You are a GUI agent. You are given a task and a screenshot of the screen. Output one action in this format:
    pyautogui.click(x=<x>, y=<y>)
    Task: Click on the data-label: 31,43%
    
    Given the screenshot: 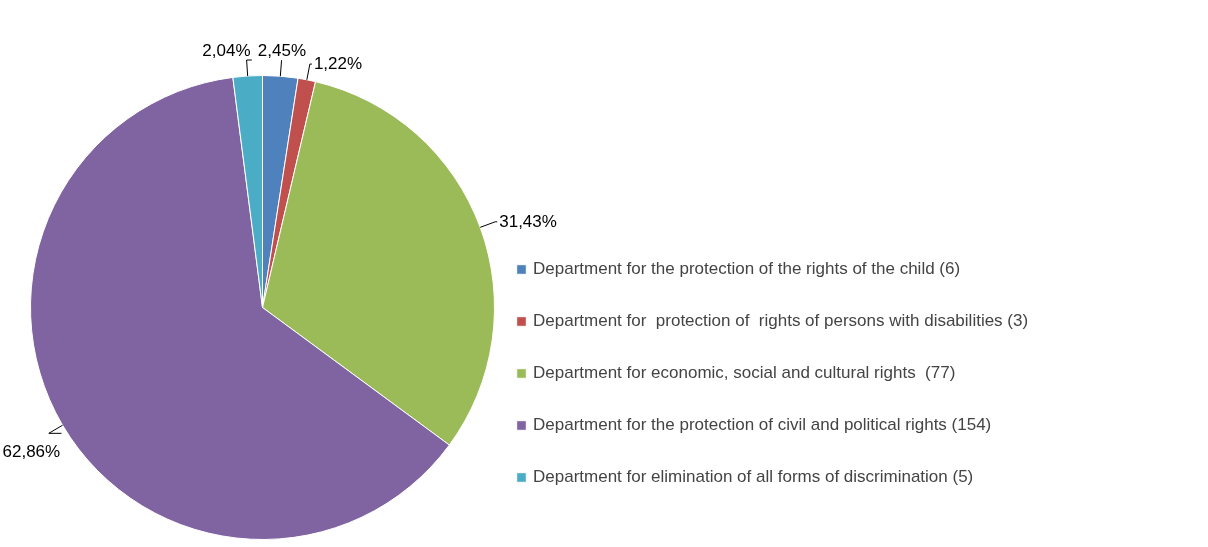 What is the action you would take?
    pyautogui.click(x=528, y=221)
    